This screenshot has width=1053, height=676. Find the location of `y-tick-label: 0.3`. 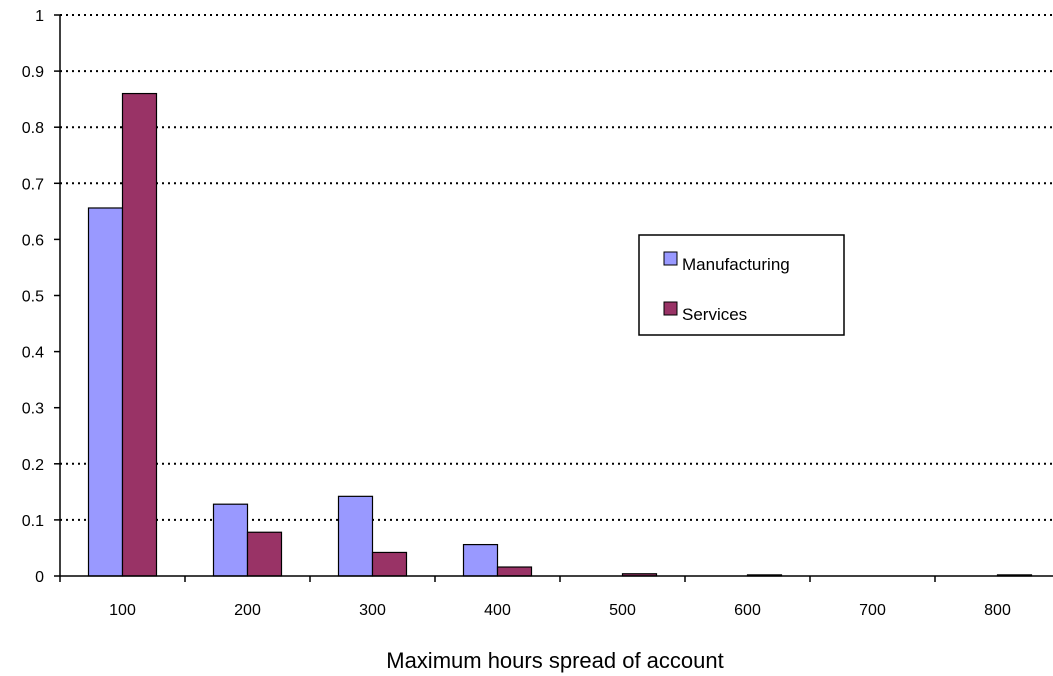

y-tick-label: 0.3 is located at coordinates (33, 409).